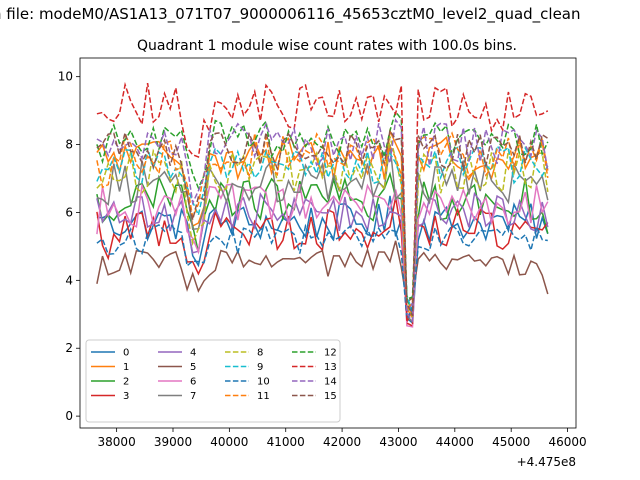  What do you see at coordinates (69, 212) in the screenshot?
I see `y-tick-label: 6` at bounding box center [69, 212].